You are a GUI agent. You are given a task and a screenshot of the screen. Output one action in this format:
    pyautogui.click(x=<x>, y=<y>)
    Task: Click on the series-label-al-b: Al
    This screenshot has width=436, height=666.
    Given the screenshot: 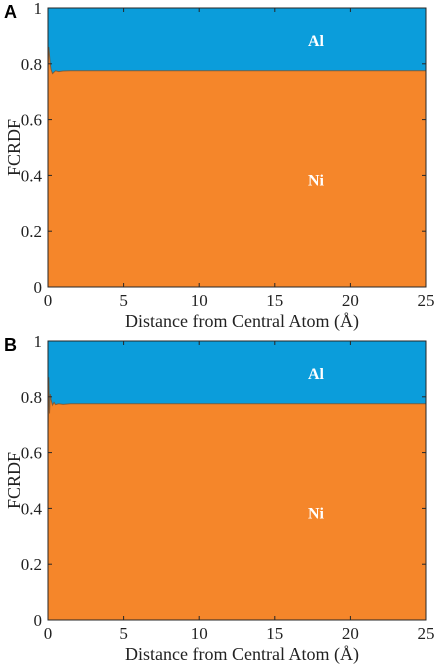 What is the action you would take?
    pyautogui.click(x=316, y=374)
    